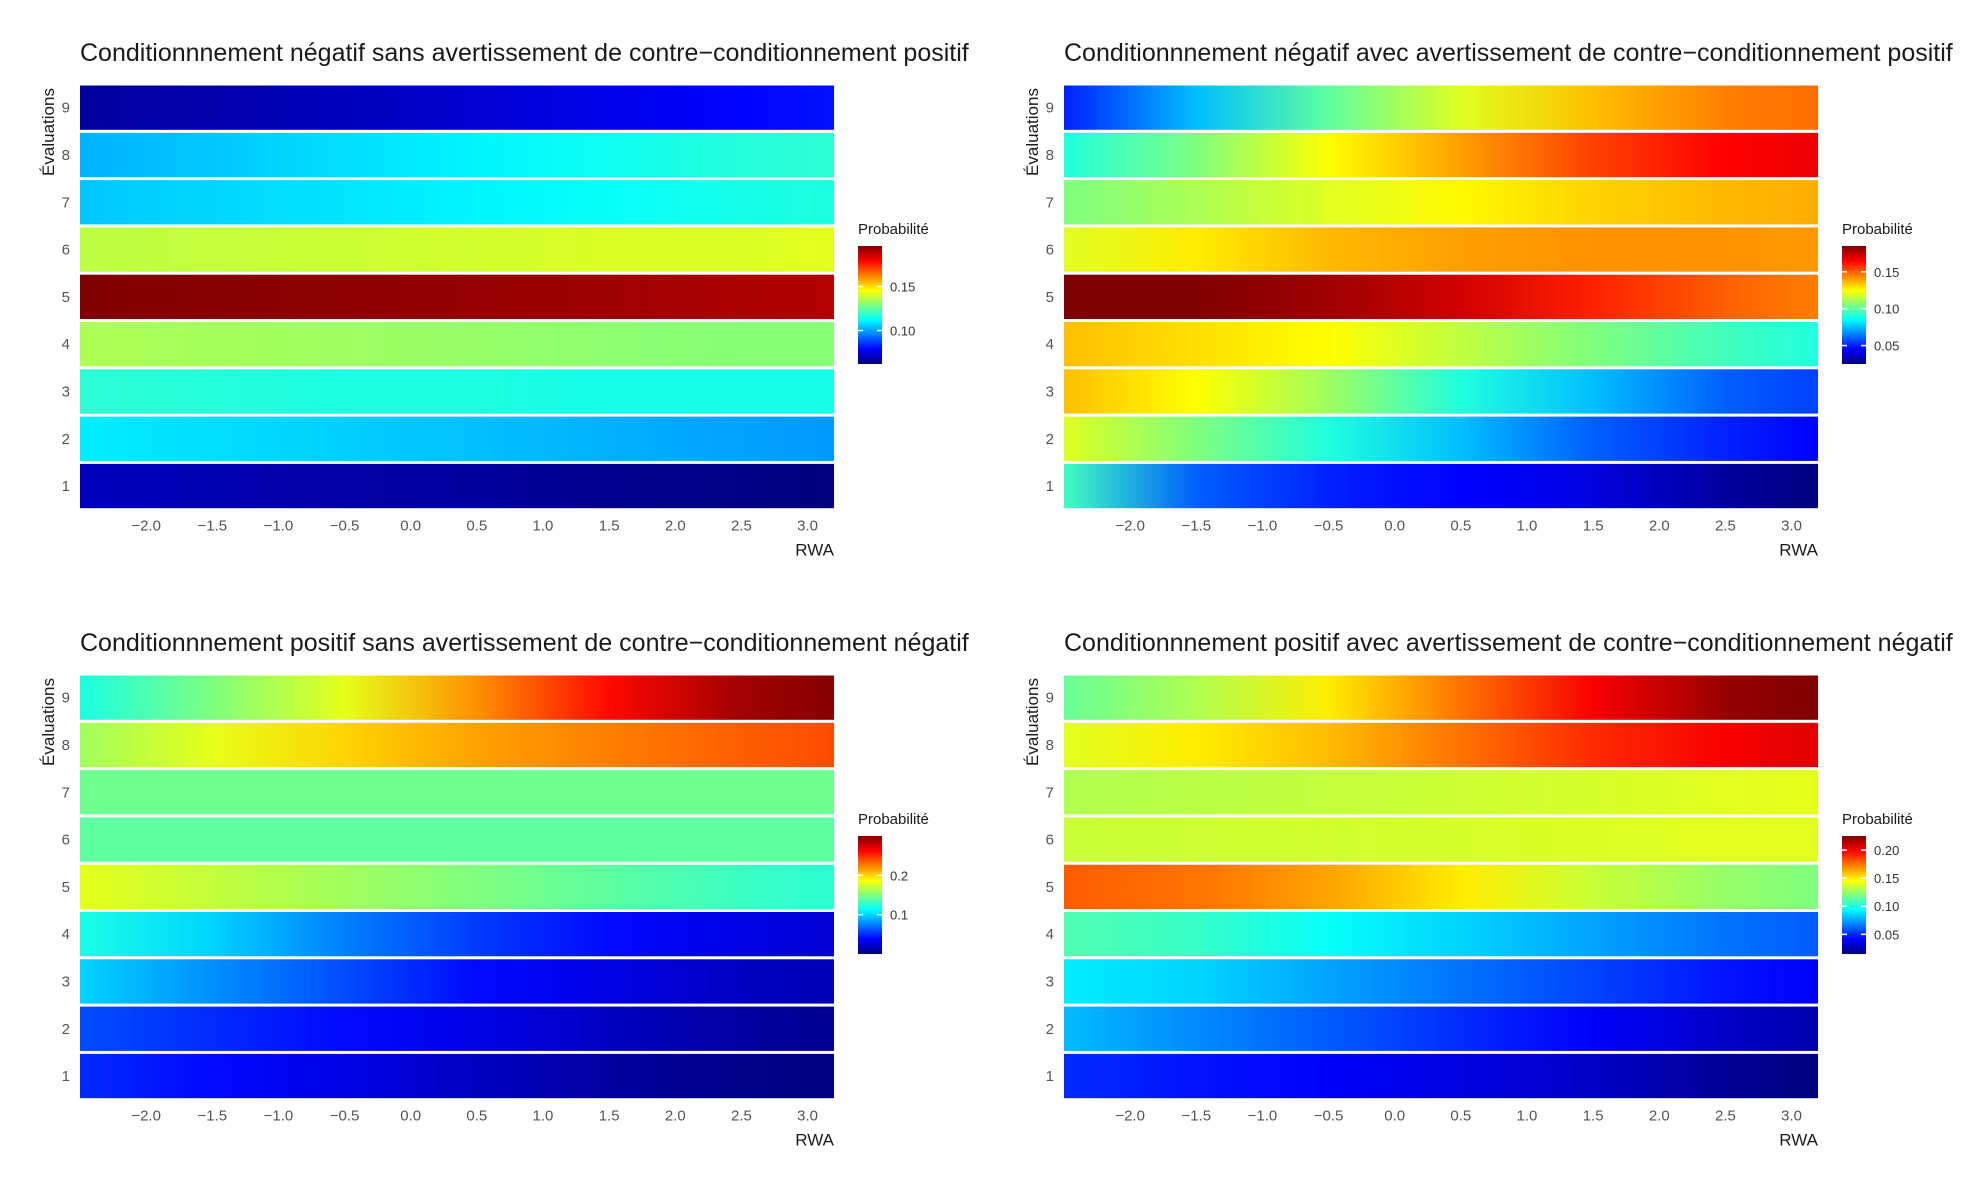 Image resolution: width=1968 pixels, height=1180 pixels. I want to click on legend-tick-label: 0.1, so click(899, 915).